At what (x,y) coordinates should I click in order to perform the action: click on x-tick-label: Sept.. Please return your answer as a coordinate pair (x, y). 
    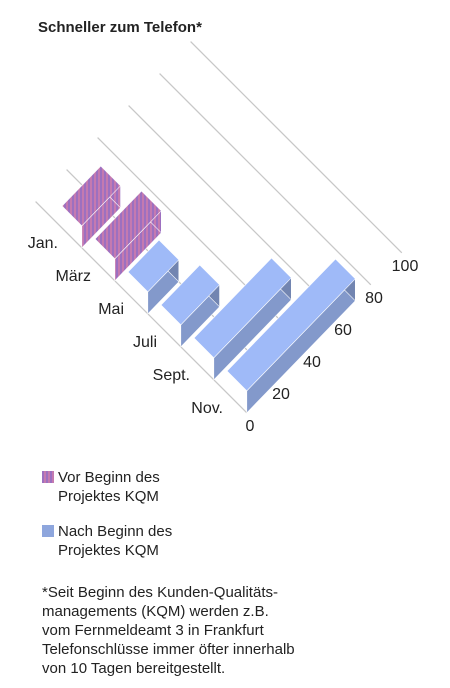
    Looking at the image, I should click on (171, 375).